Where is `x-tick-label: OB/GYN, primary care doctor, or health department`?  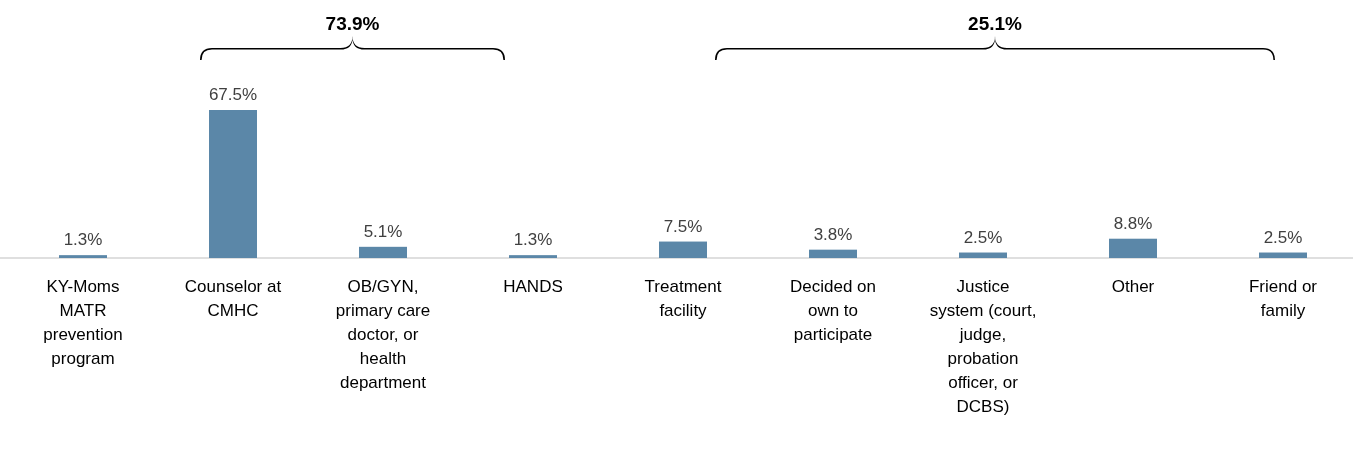 x-tick-label: OB/GYN, primary care doctor, or health department is located at coordinates (383, 334).